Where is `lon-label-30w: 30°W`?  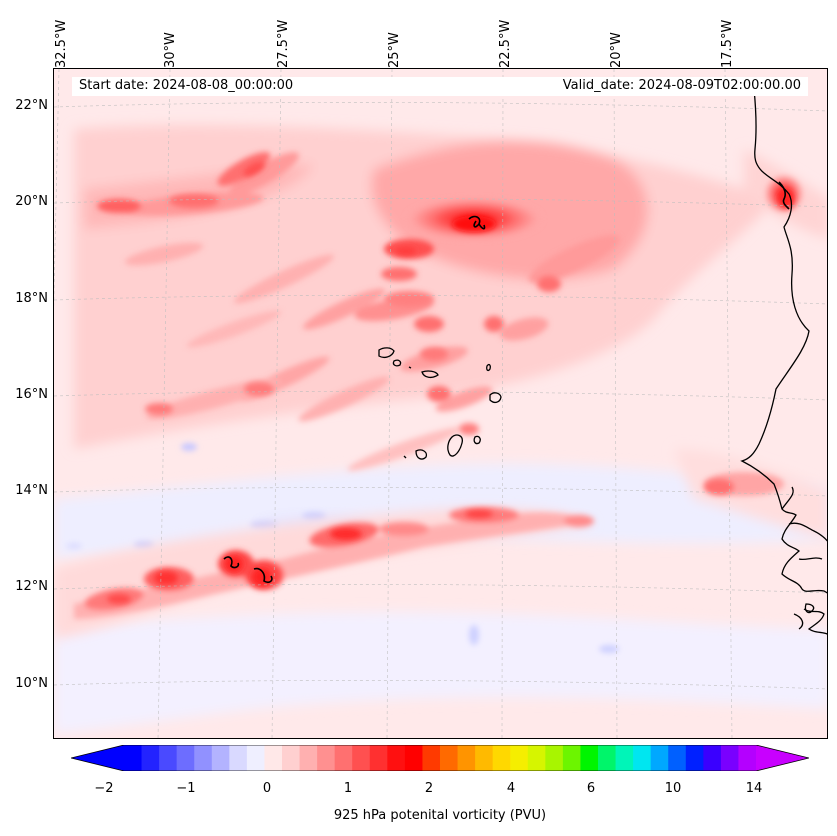 lon-label-30w: 30°W is located at coordinates (170, 50).